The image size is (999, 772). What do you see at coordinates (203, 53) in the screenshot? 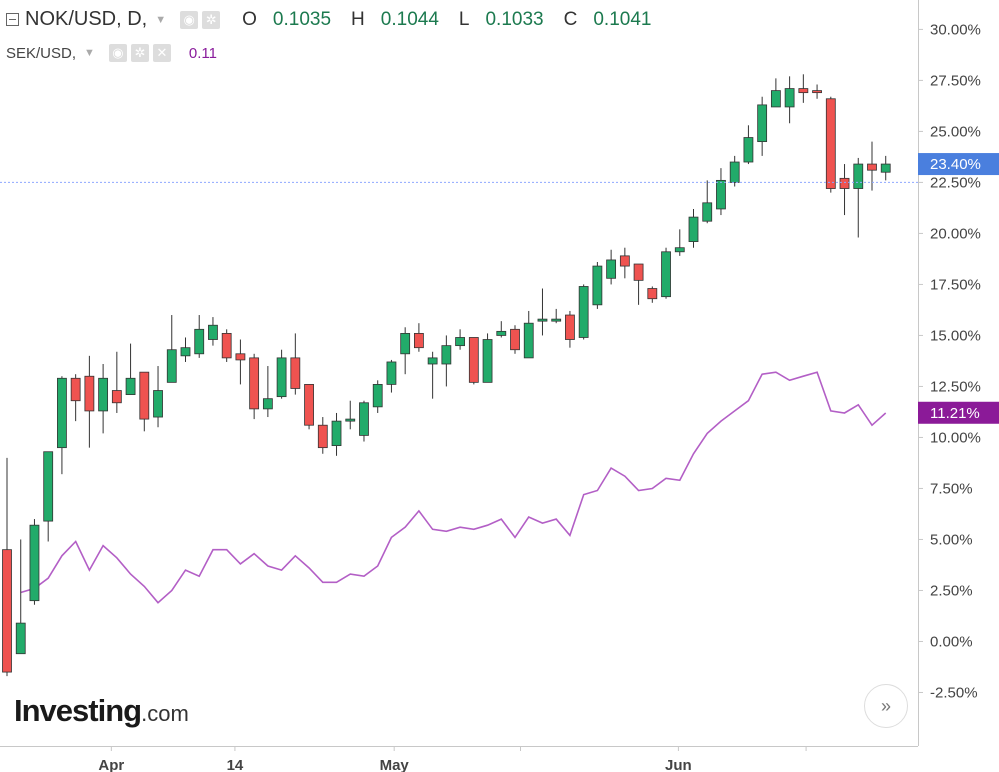
I see `compare-value: 0.11` at bounding box center [203, 53].